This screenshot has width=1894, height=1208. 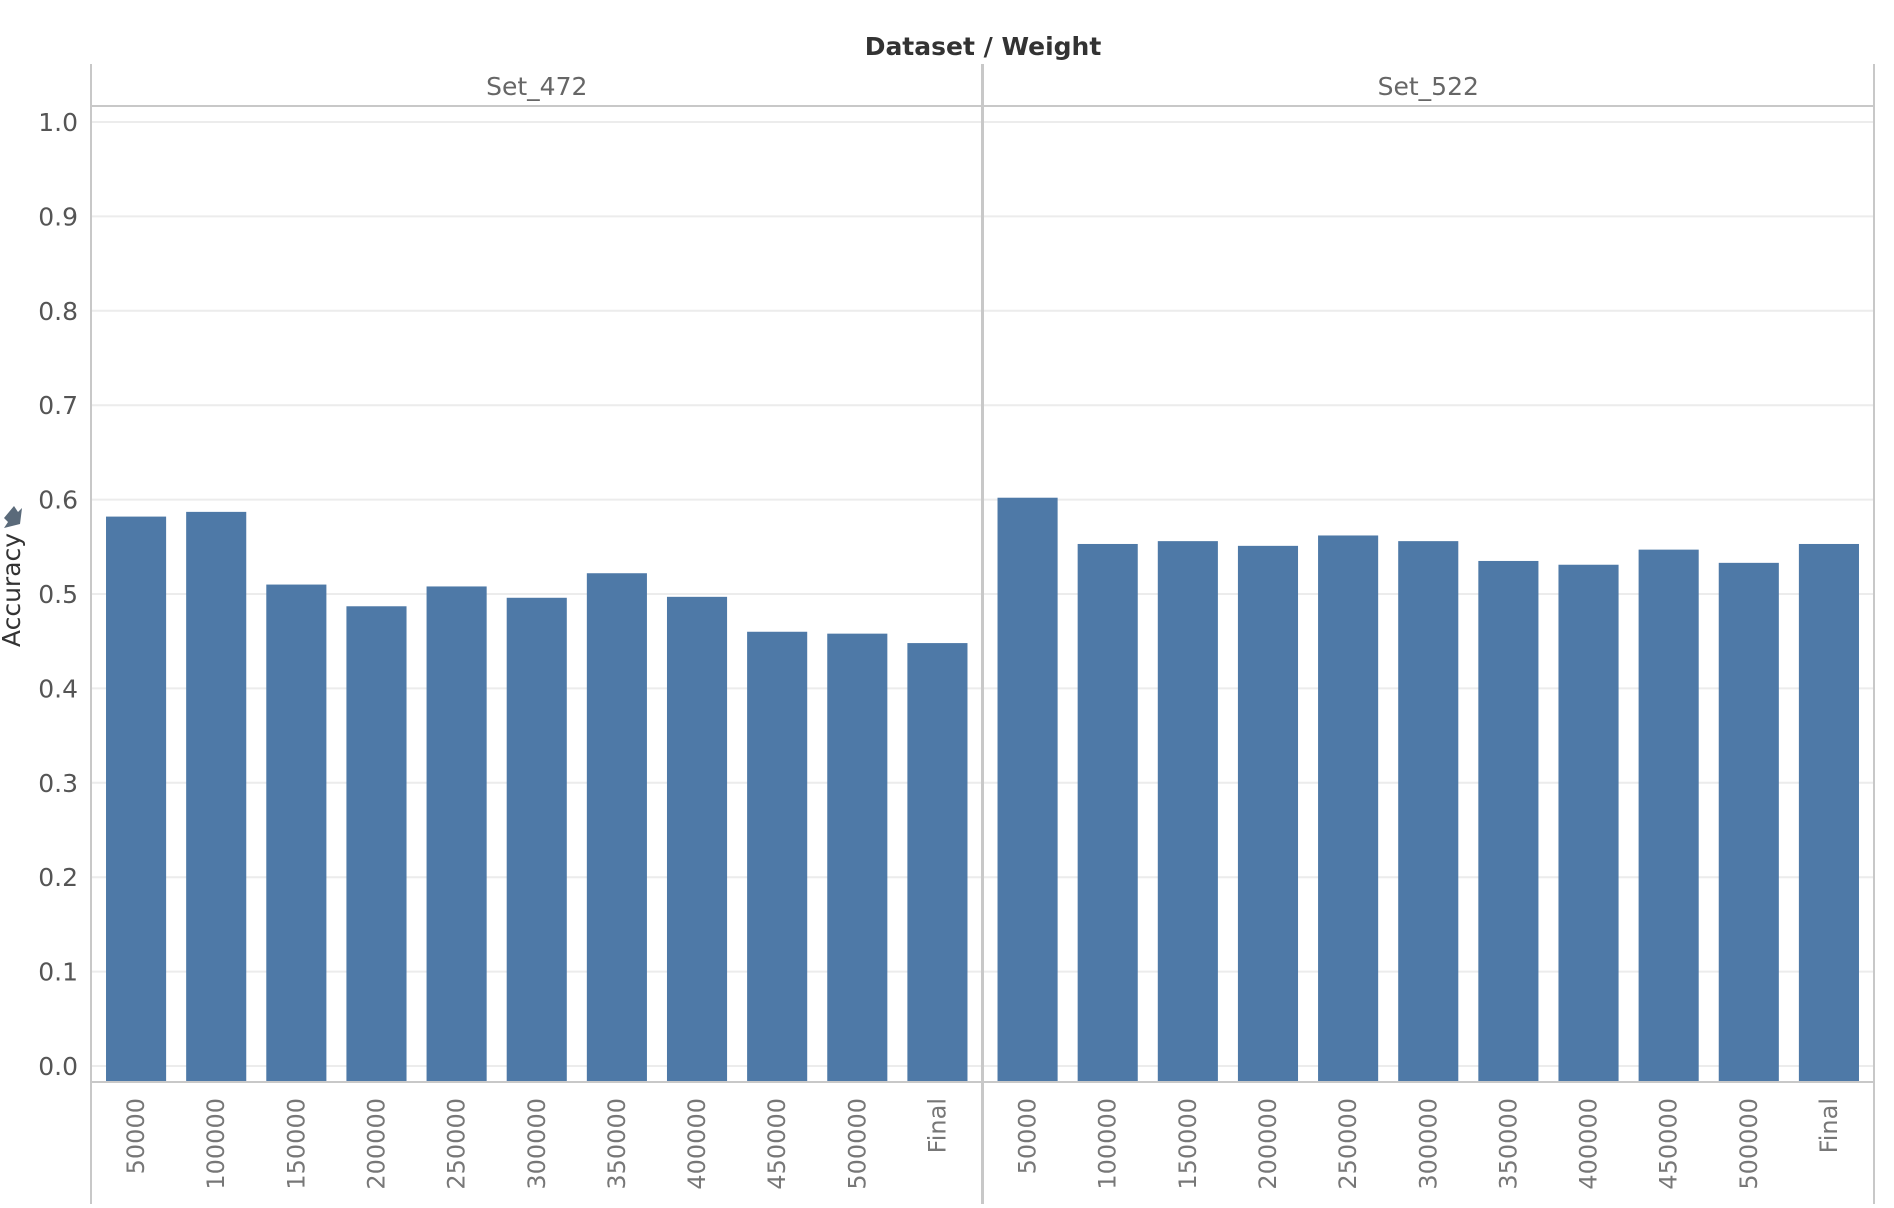 What do you see at coordinates (58, 783) in the screenshot?
I see `y-tick-label: 0.3` at bounding box center [58, 783].